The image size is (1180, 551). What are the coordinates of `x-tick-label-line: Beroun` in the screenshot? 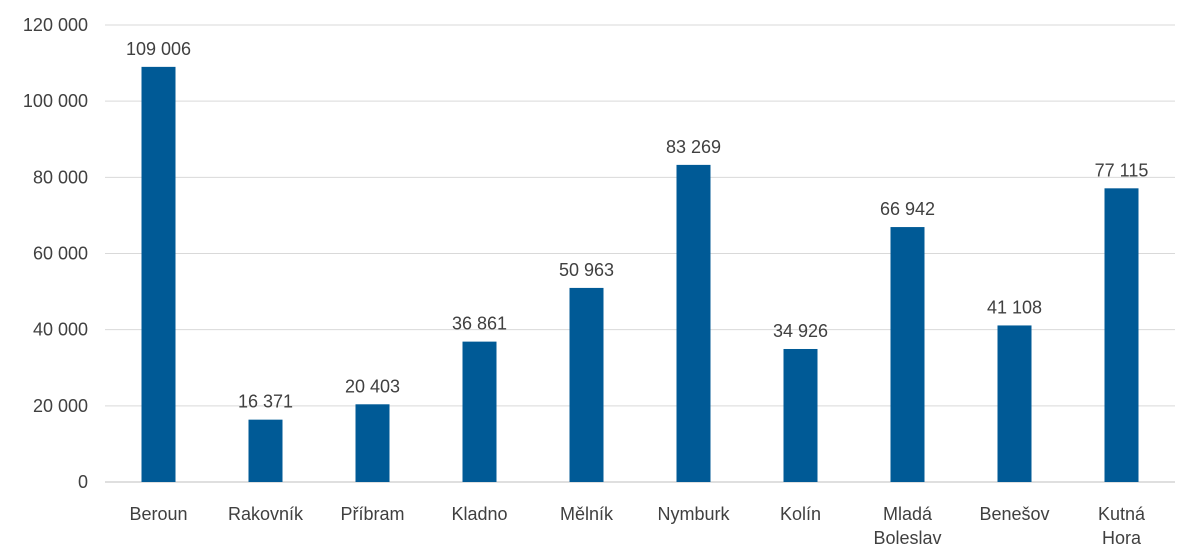 It's located at (158, 514).